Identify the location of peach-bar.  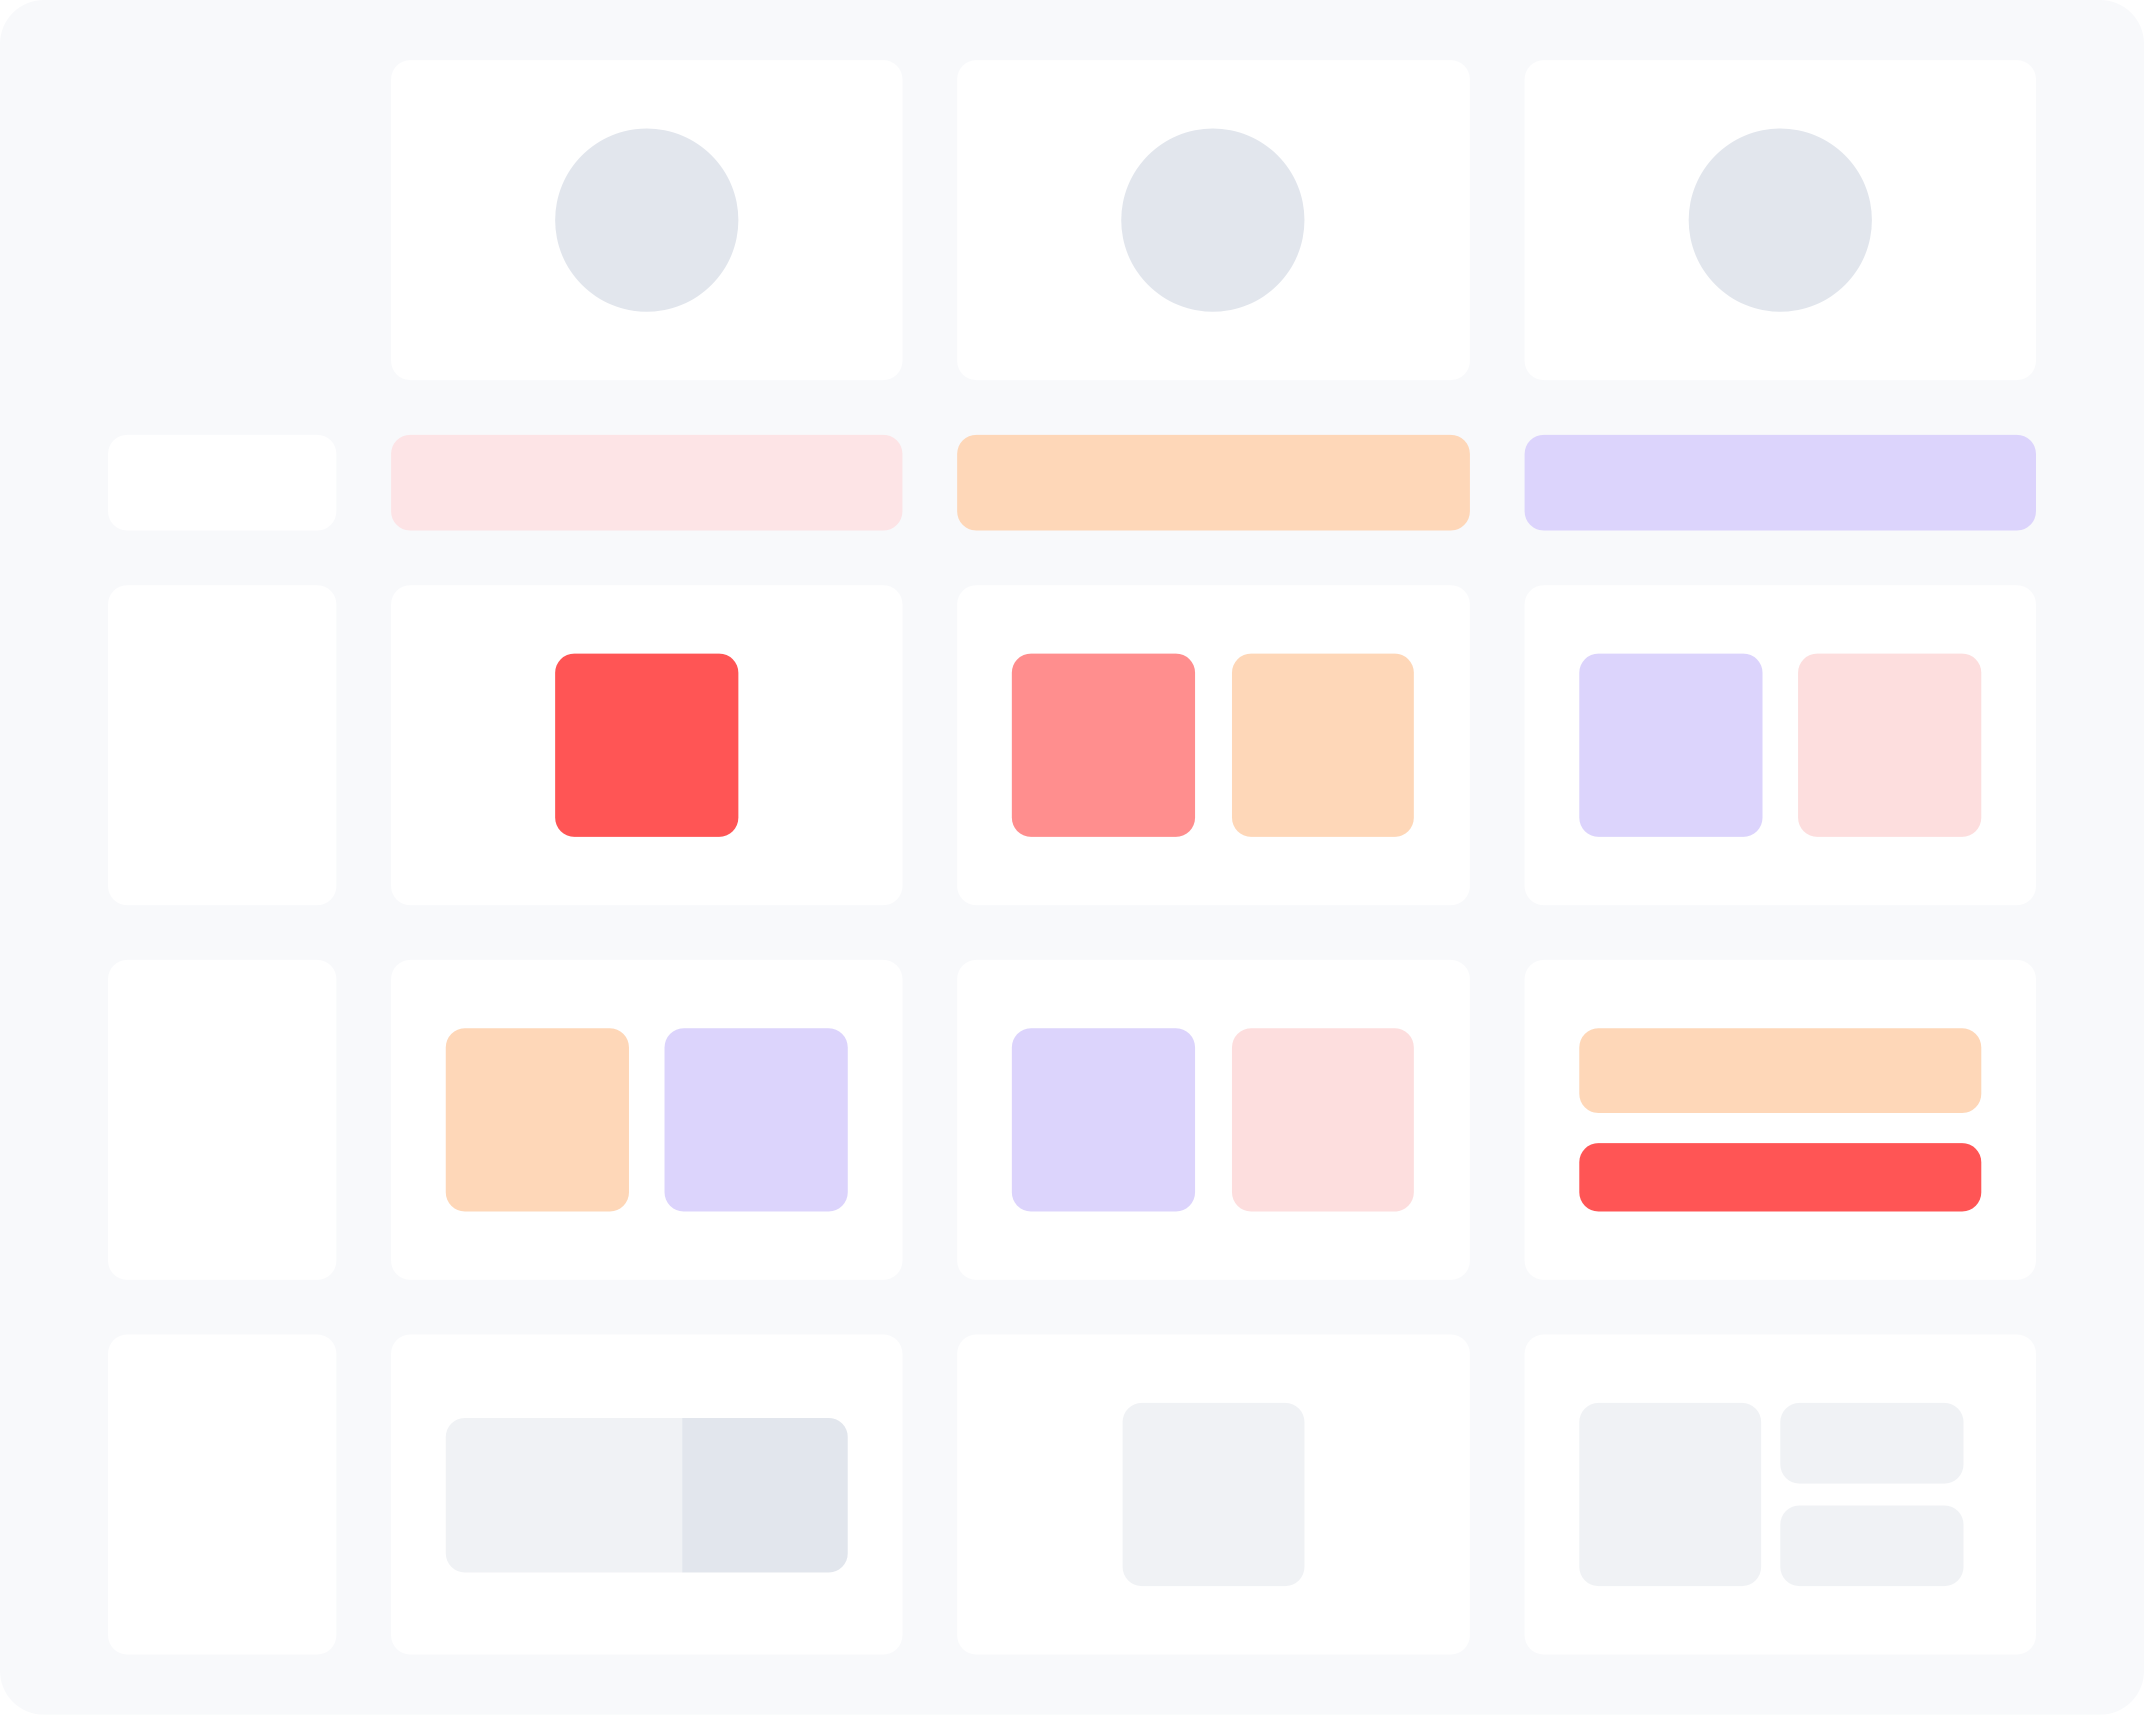
(1780, 1071).